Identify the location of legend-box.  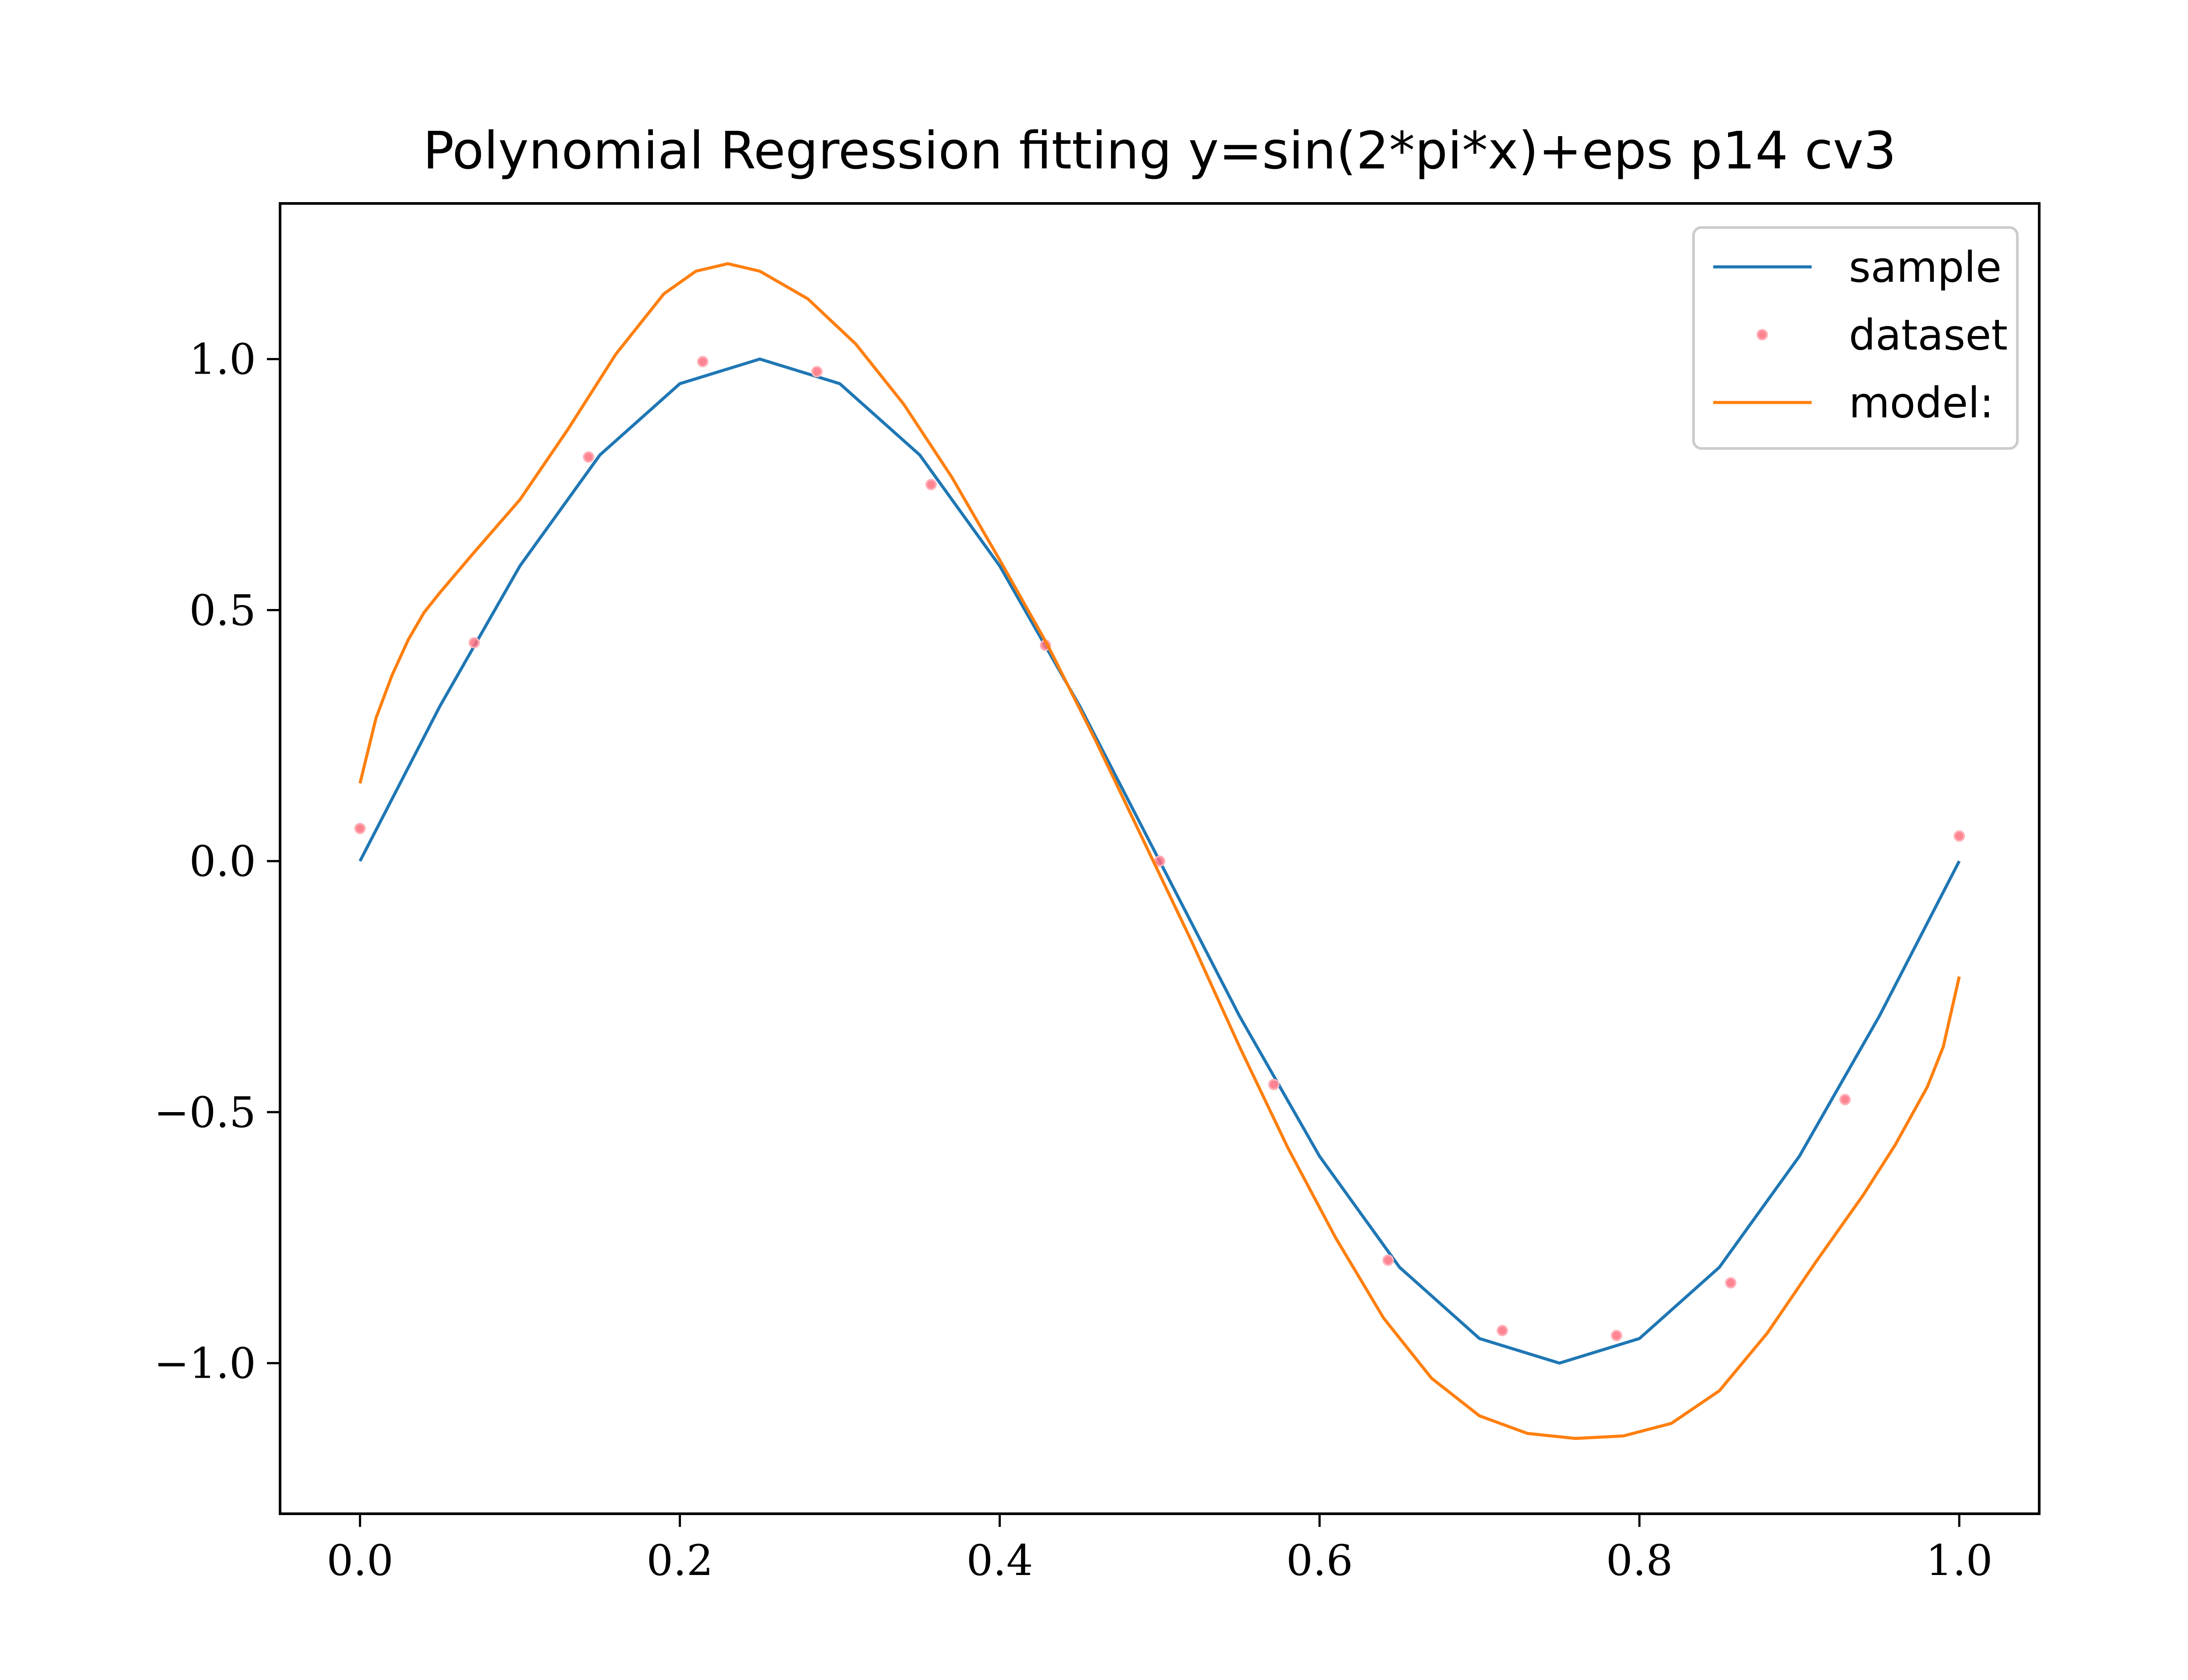
(1855, 338).